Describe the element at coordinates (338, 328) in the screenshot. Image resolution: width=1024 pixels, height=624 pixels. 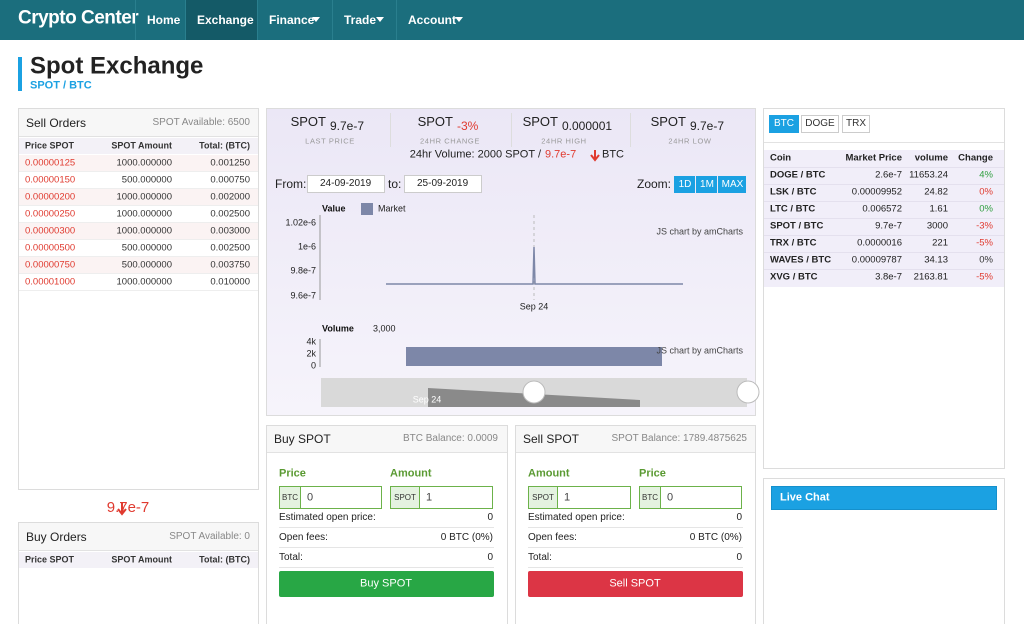
I see `volume-label: Volume` at that location.